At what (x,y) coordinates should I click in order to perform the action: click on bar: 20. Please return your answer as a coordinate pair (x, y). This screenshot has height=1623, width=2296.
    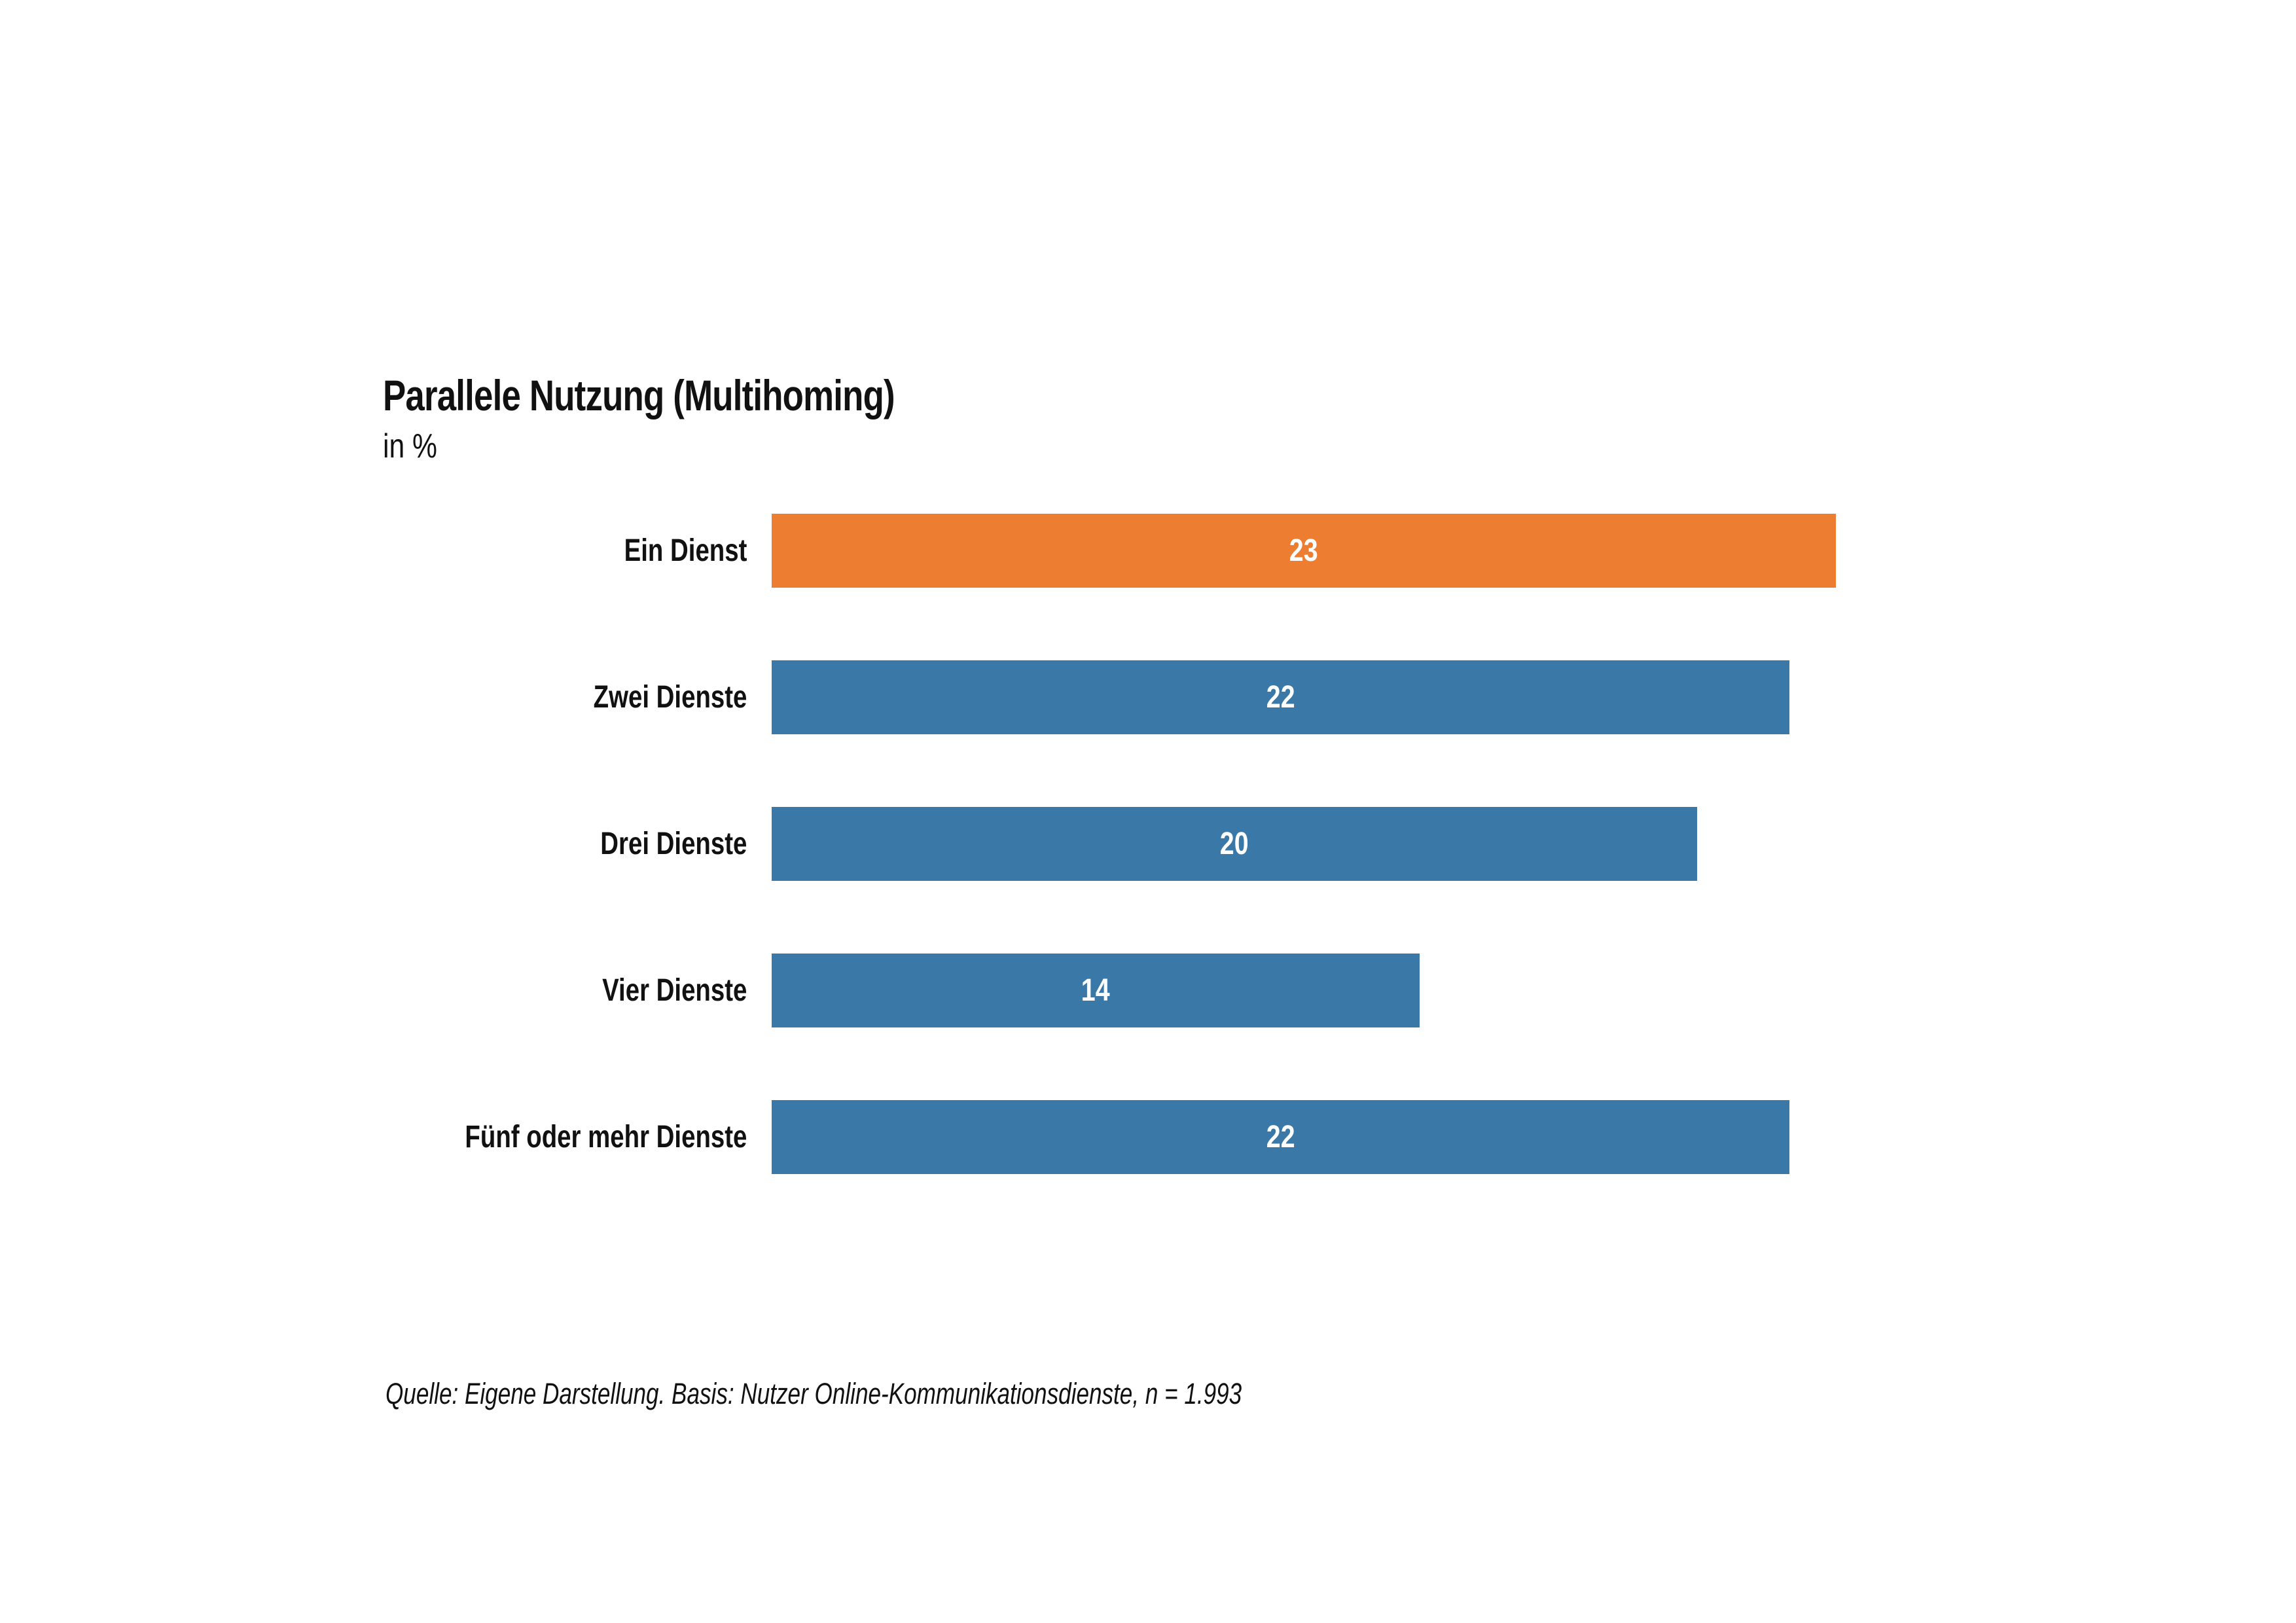
    Looking at the image, I should click on (1234, 844).